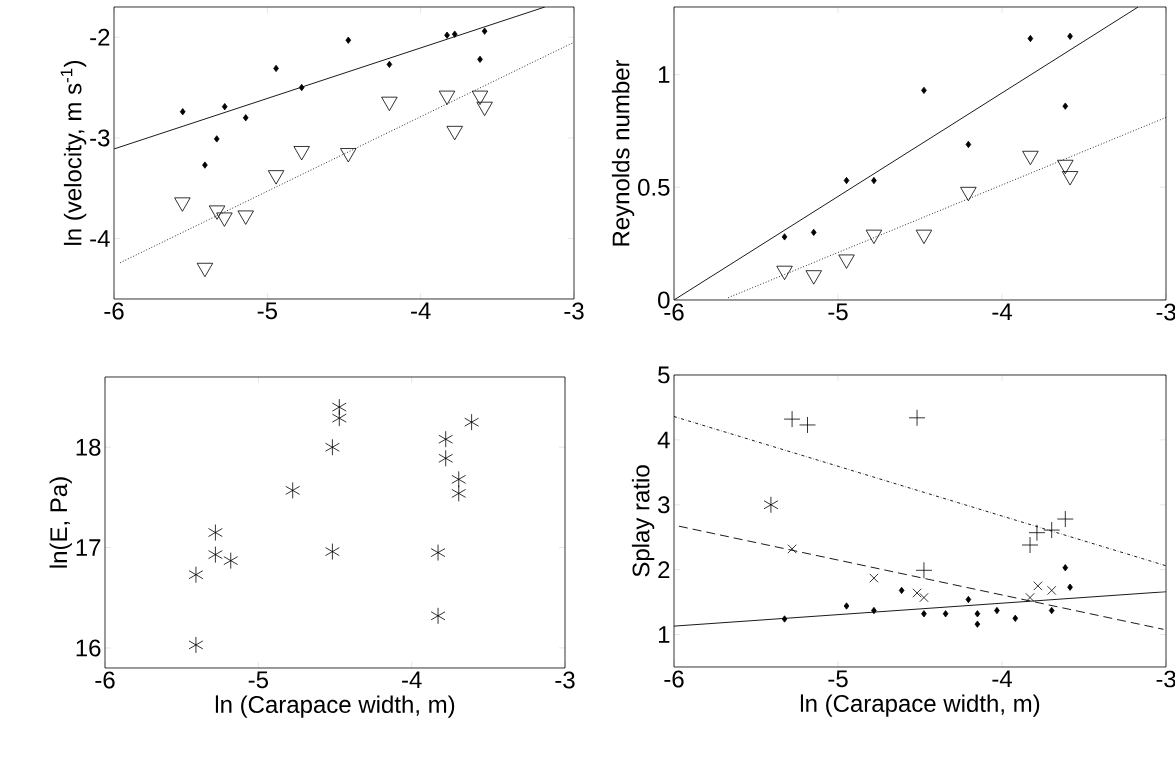 Image resolution: width=1175 pixels, height=759 pixels. Describe the element at coordinates (88, 547) in the screenshot. I see `y-tick-label: 17` at that location.